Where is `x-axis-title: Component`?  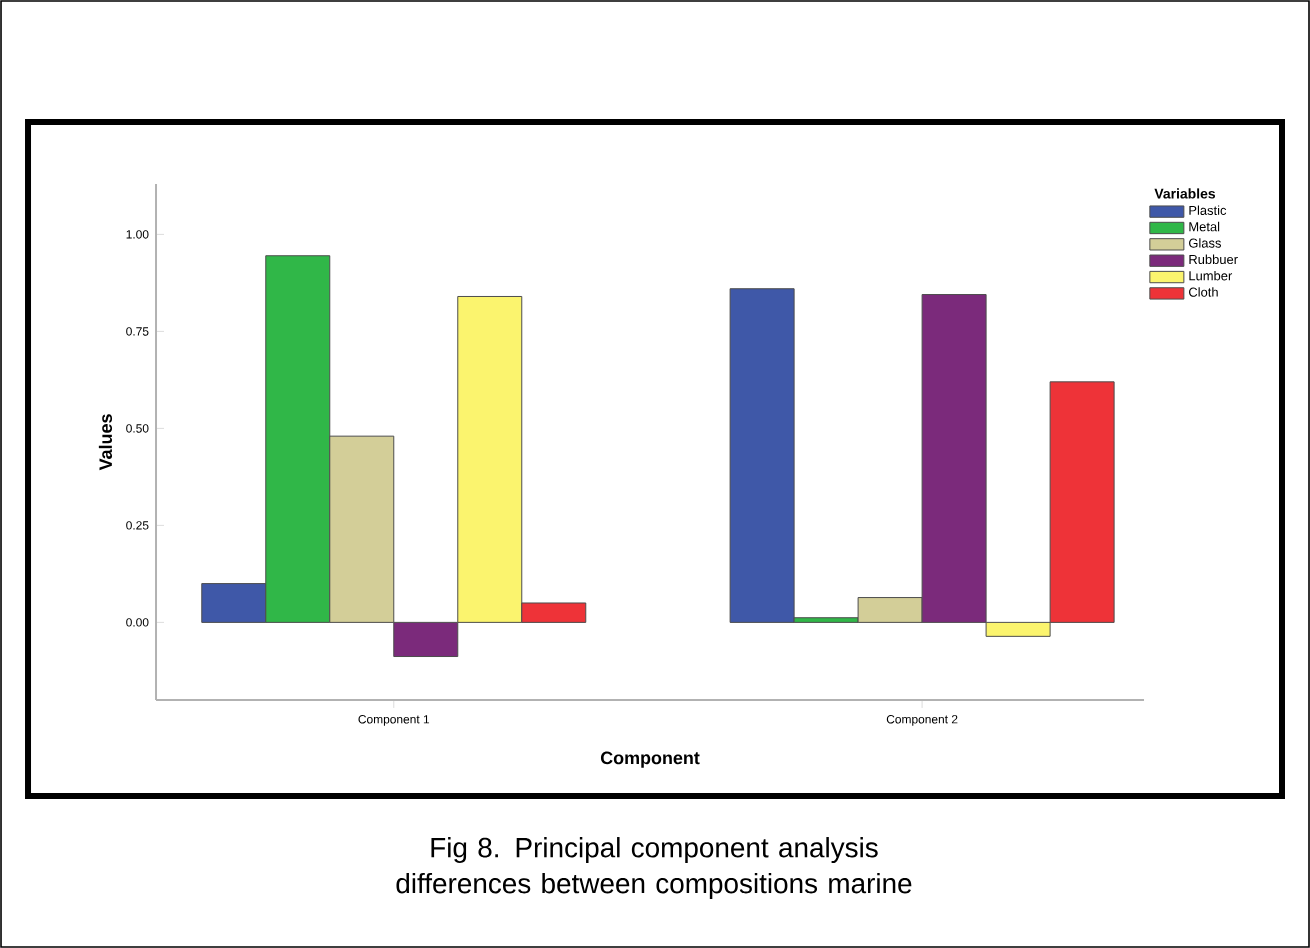 x-axis-title: Component is located at coordinates (650, 759).